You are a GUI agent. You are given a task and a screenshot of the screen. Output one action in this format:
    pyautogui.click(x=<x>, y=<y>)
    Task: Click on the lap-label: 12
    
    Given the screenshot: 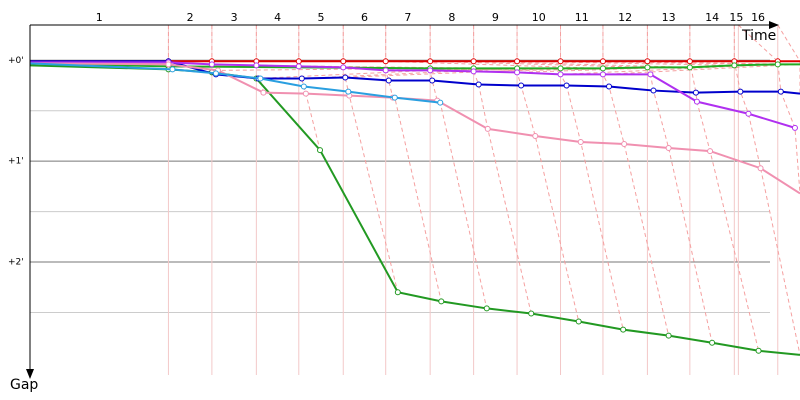 What is the action you would take?
    pyautogui.click(x=625, y=17)
    